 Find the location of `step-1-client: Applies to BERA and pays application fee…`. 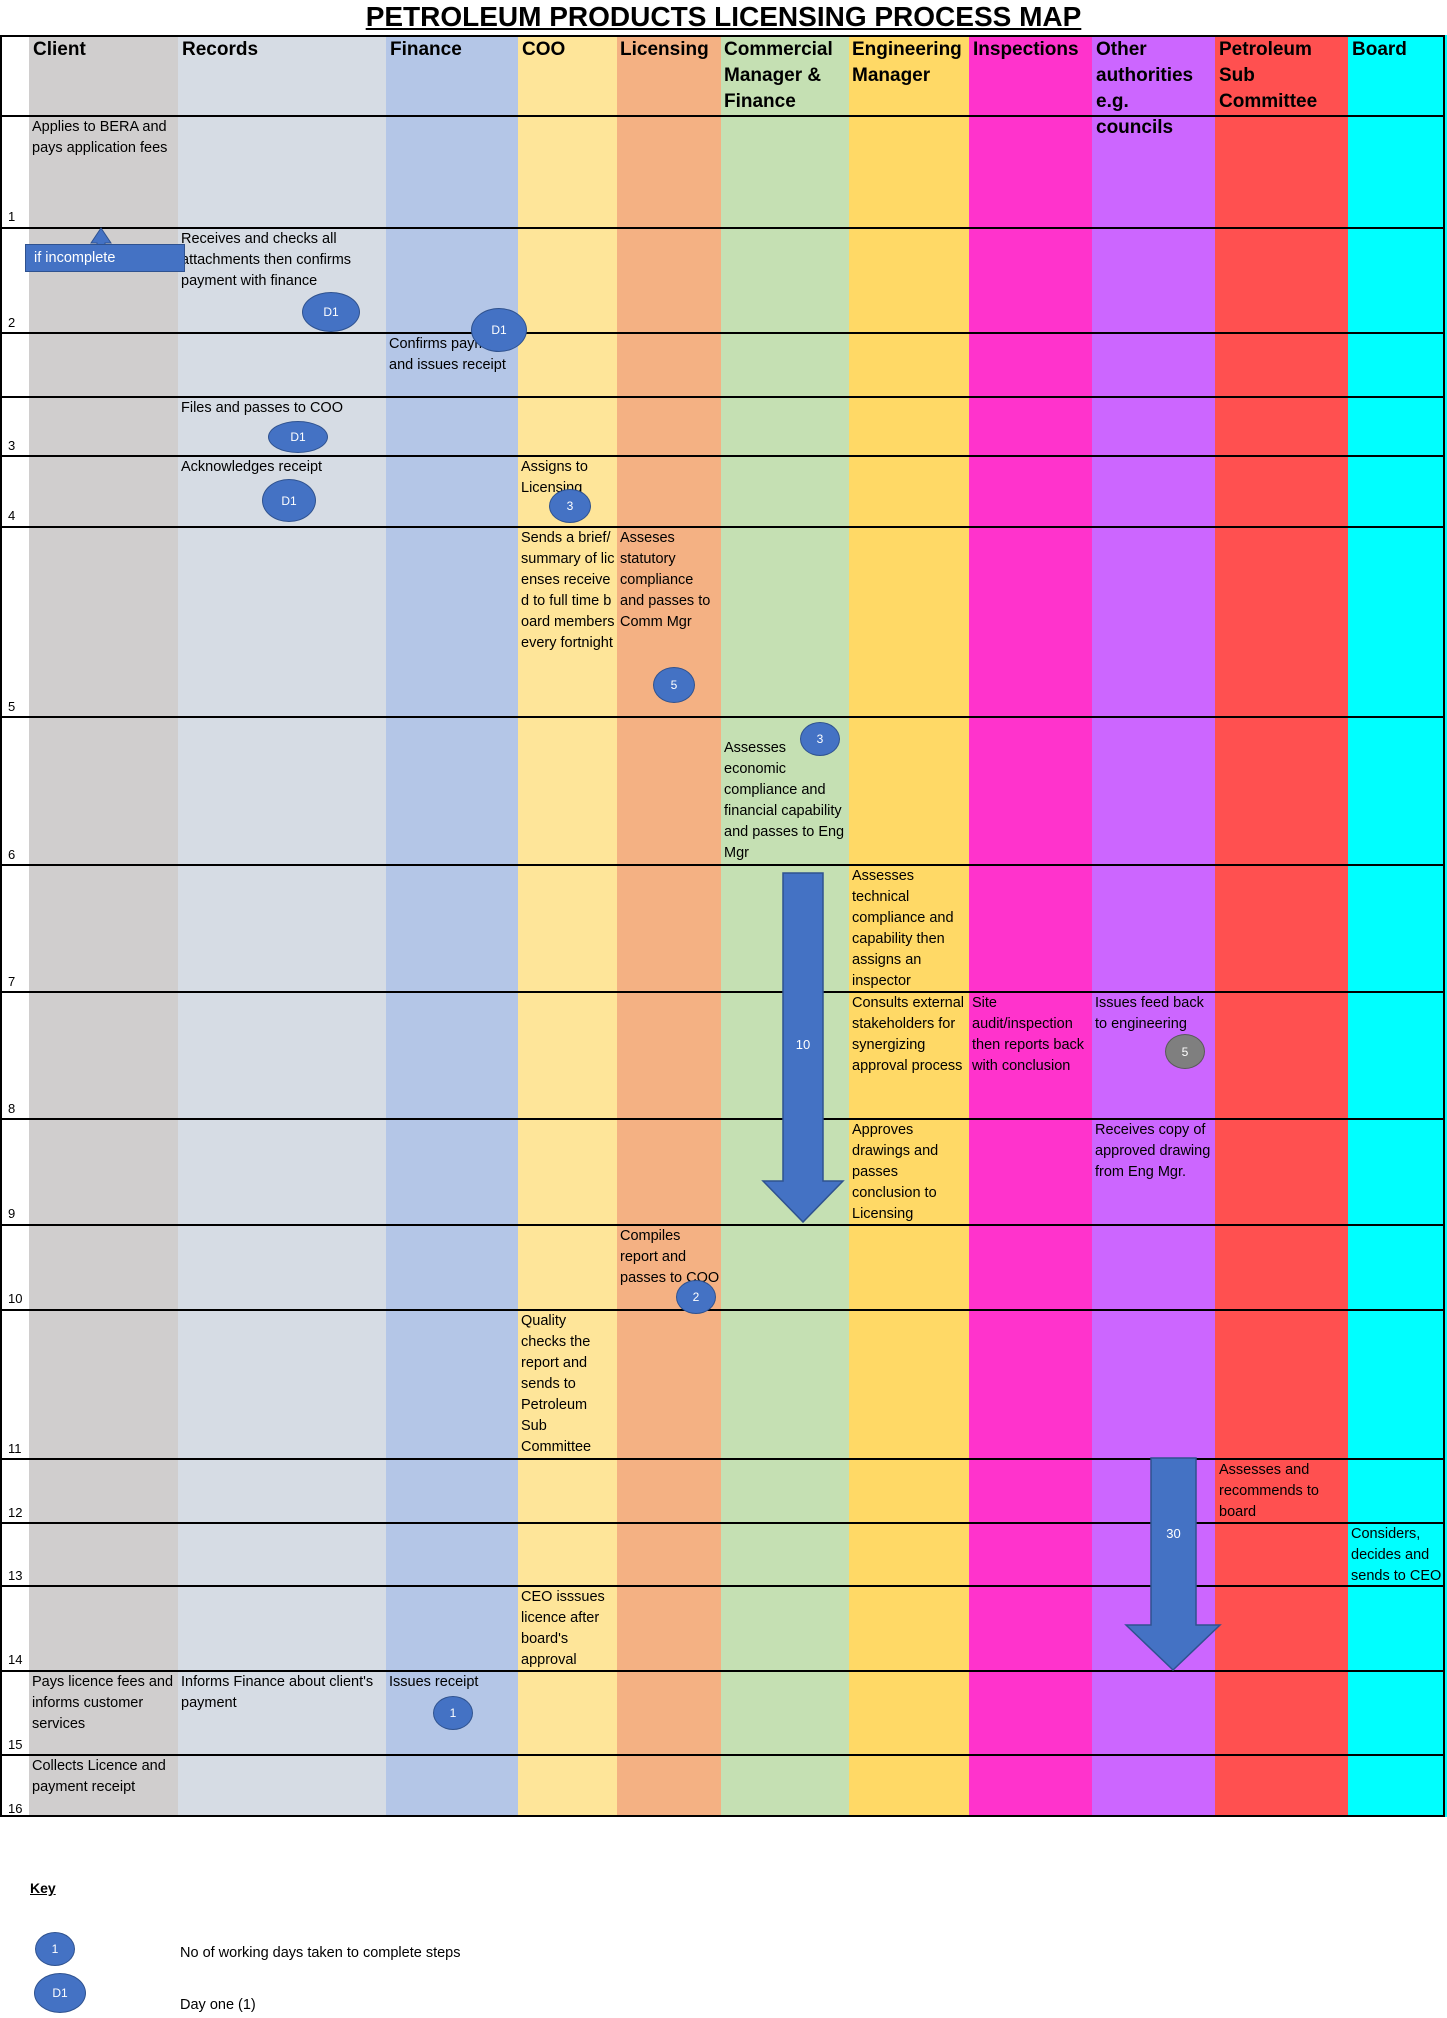

step-1-client: Applies to BERA and pays application fee… is located at coordinates (100, 137).